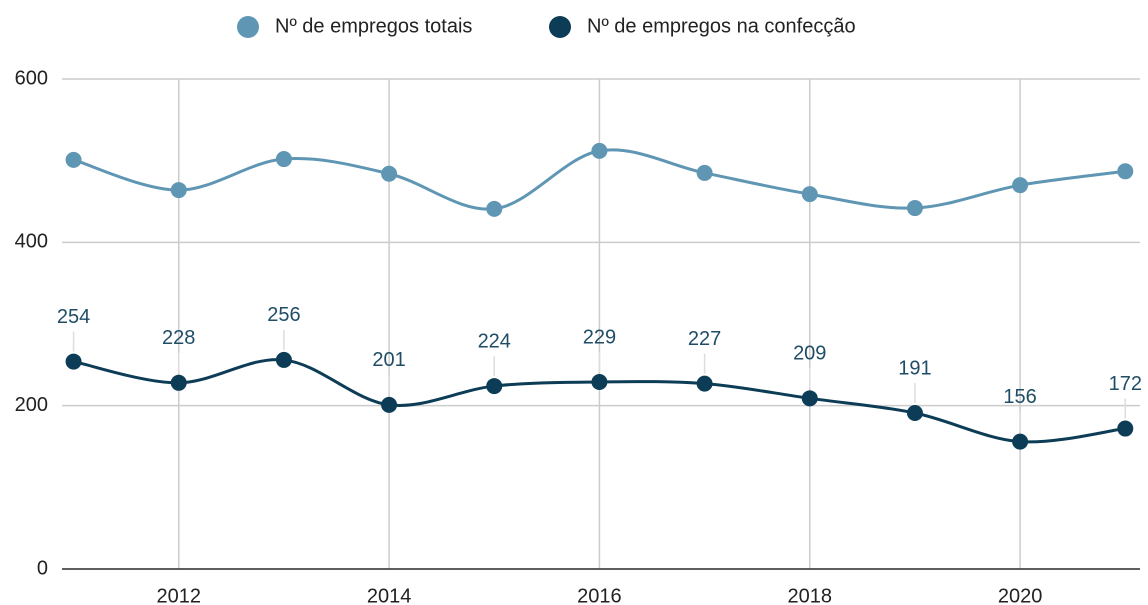 The width and height of the screenshot is (1148, 605). Describe the element at coordinates (373, 26) in the screenshot. I see `legend-label: Nº de empregos totais` at that location.